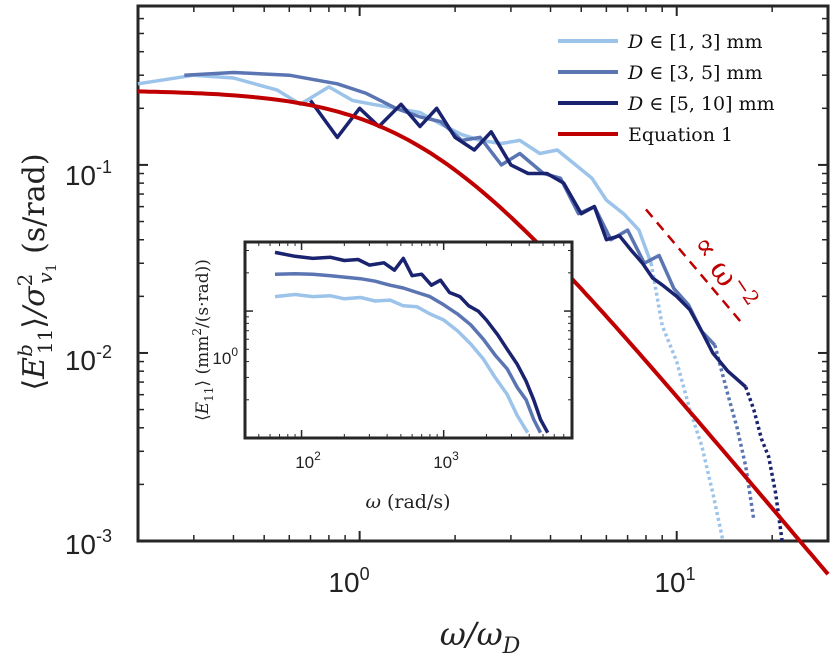 The image size is (831, 661). I want to click on legend-label-d35: D ∈ [3, 5] mm, so click(695, 73).